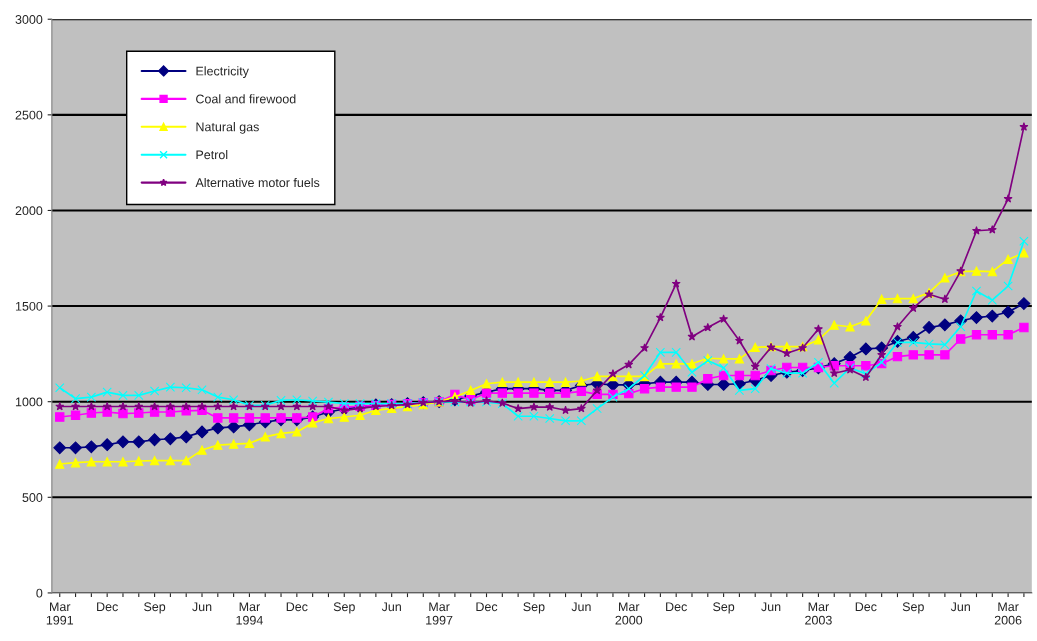 The width and height of the screenshot is (1037, 641). Describe the element at coordinates (60, 613) in the screenshot. I see `x-tick-label: Mar 1991` at that location.